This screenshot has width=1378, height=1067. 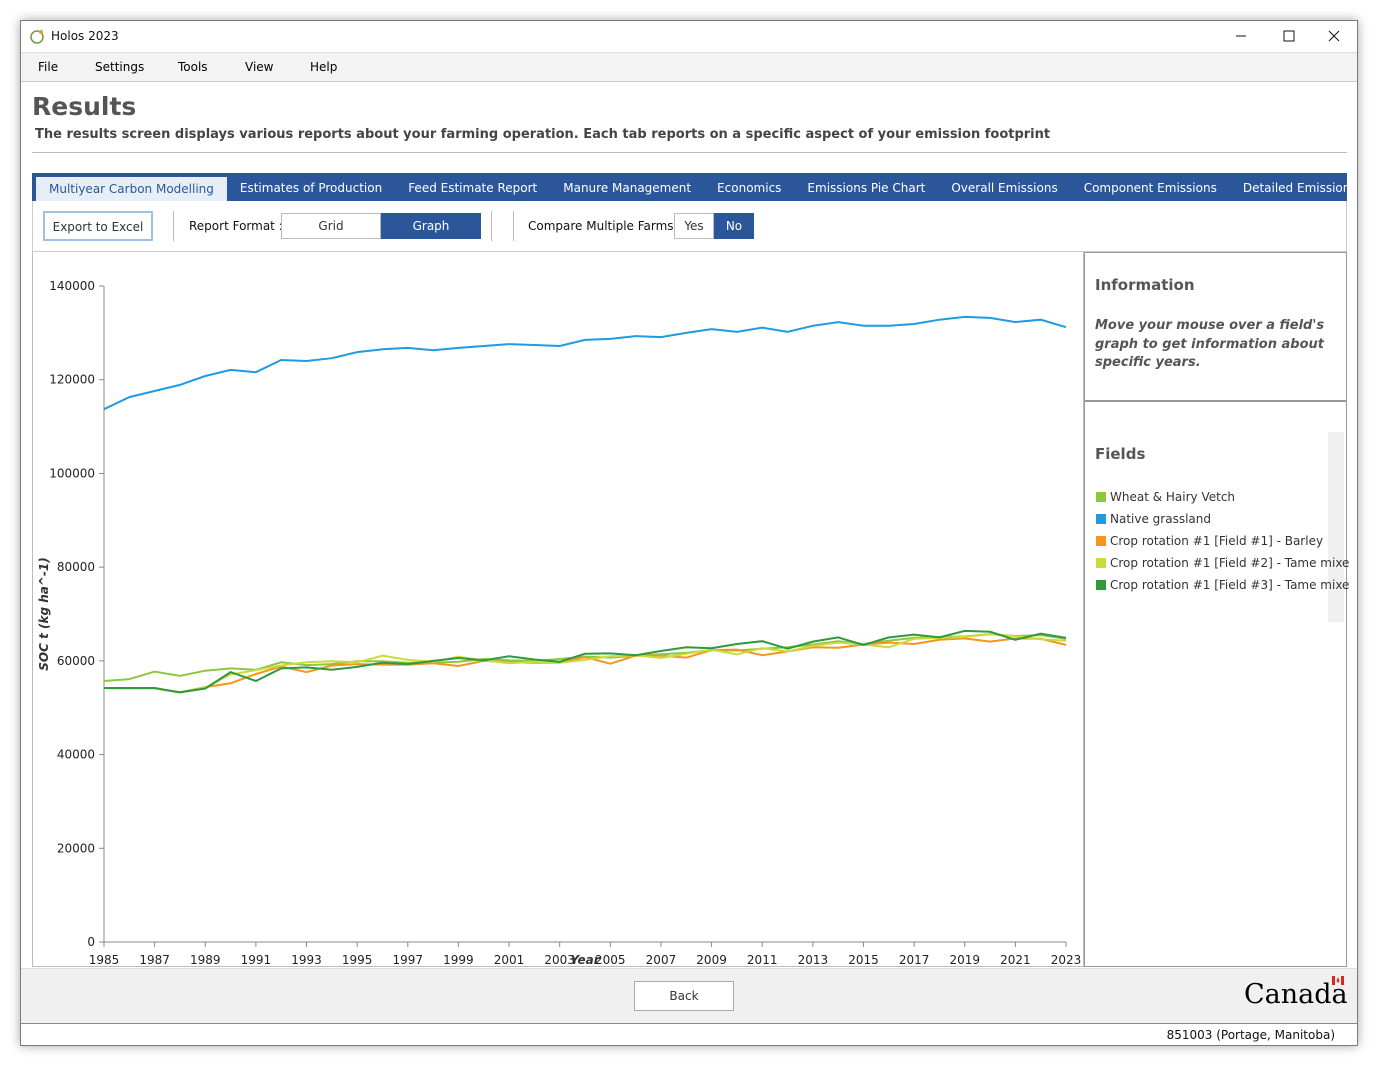 I want to click on footer: Back Canada, so click(x=689, y=995).